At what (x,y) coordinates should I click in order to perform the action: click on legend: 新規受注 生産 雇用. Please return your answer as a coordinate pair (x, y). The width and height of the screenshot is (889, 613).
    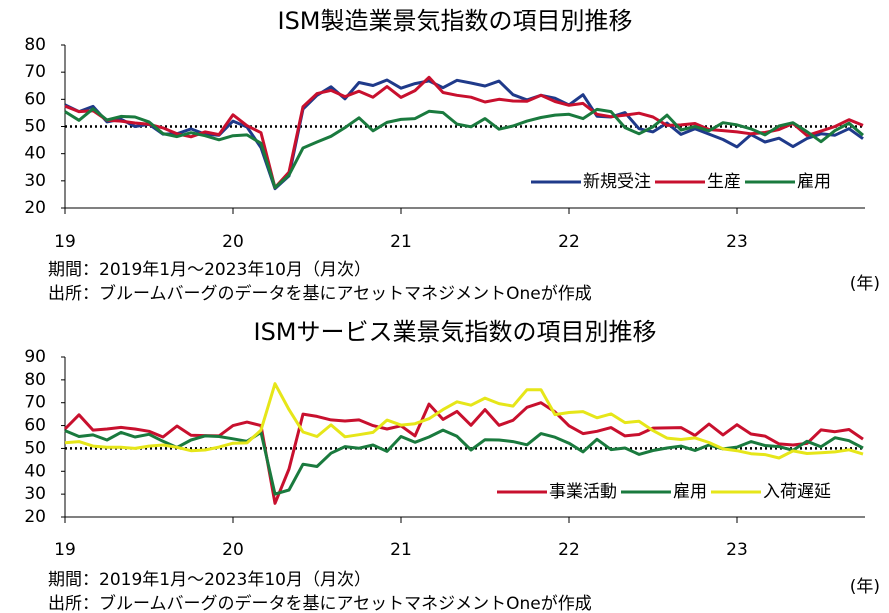
    Looking at the image, I should click on (683, 182).